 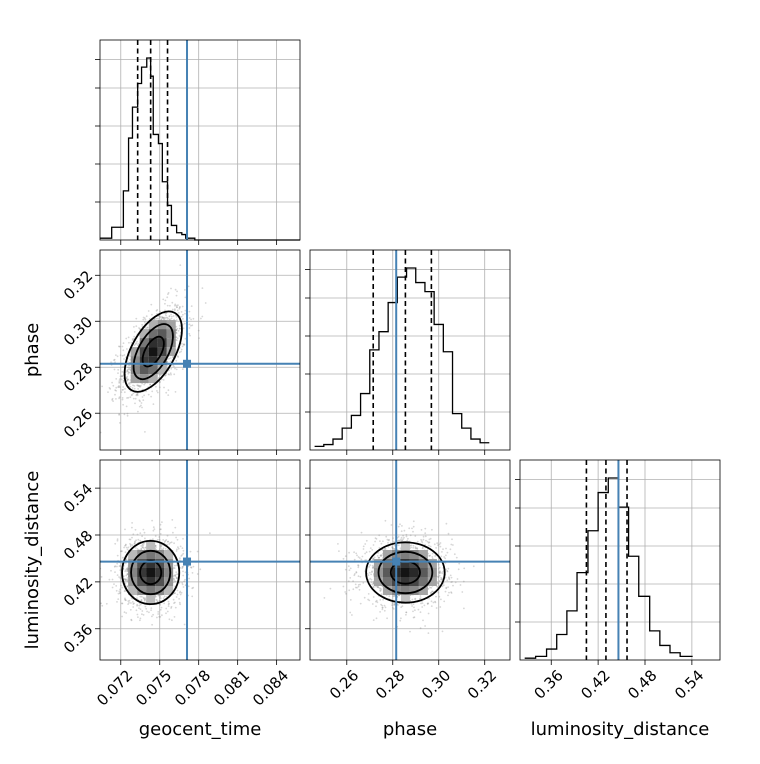 What do you see at coordinates (32, 560) in the screenshot?
I see `axis-label-y-luminosity_distance: luminosity_distance` at bounding box center [32, 560].